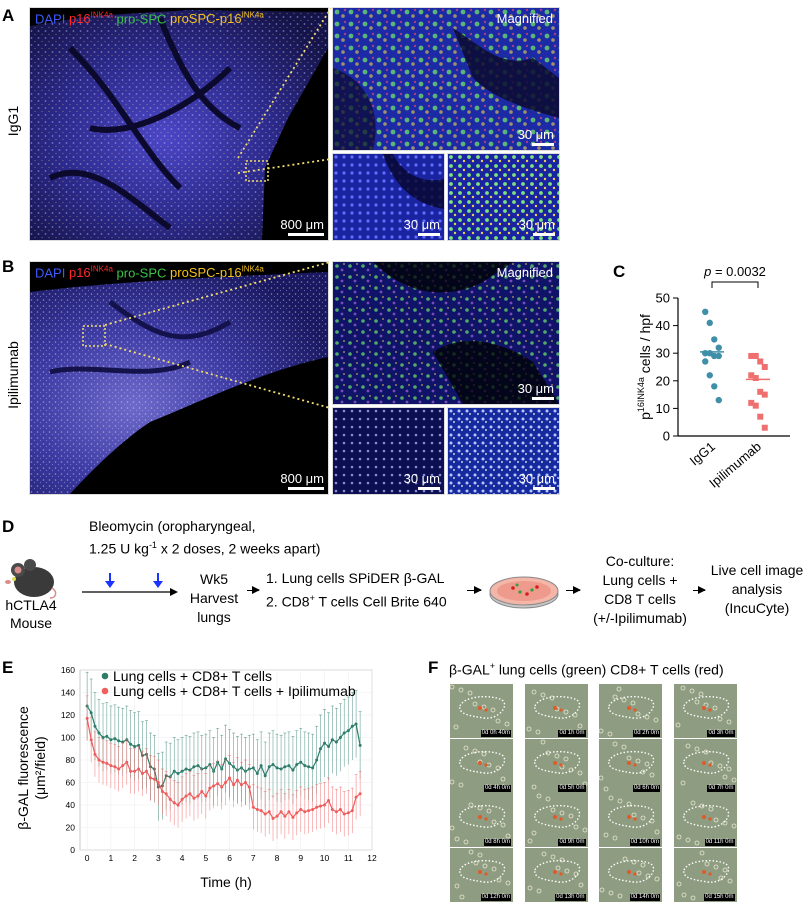  What do you see at coordinates (646, 733) in the screenshot?
I see `frame-timestamp: 0d 2h 0m` at bounding box center [646, 733].